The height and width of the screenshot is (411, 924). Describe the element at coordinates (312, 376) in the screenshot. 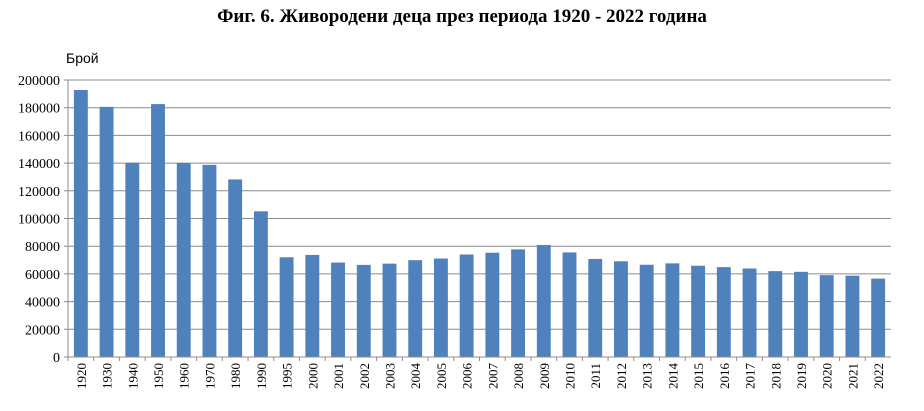

I see `x-tick-label: 2000` at that location.